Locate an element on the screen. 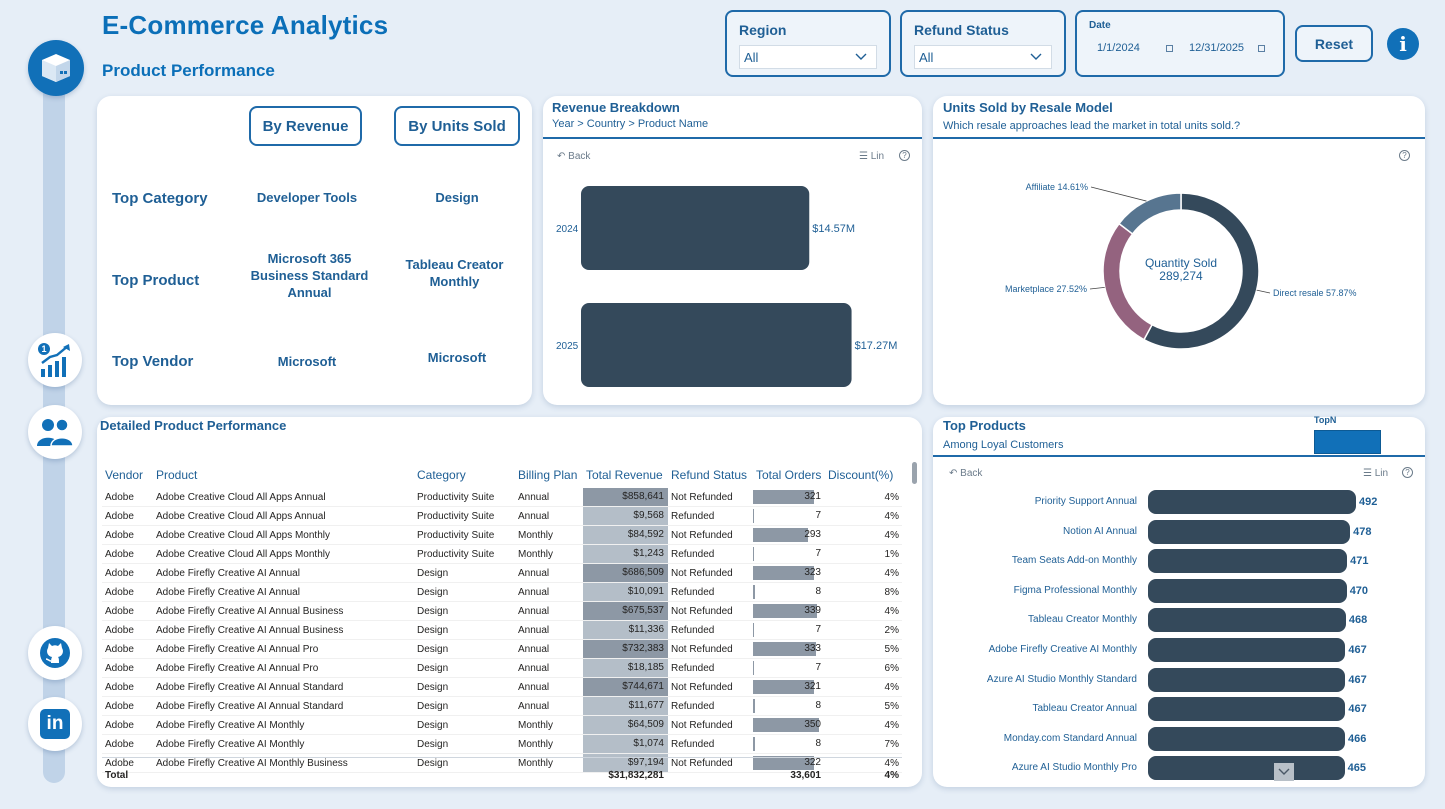 Image resolution: width=1445 pixels, height=809 pixels. top-product-bar-row: Azure AI Studio Monthly Pro 465 is located at coordinates (1173, 768).